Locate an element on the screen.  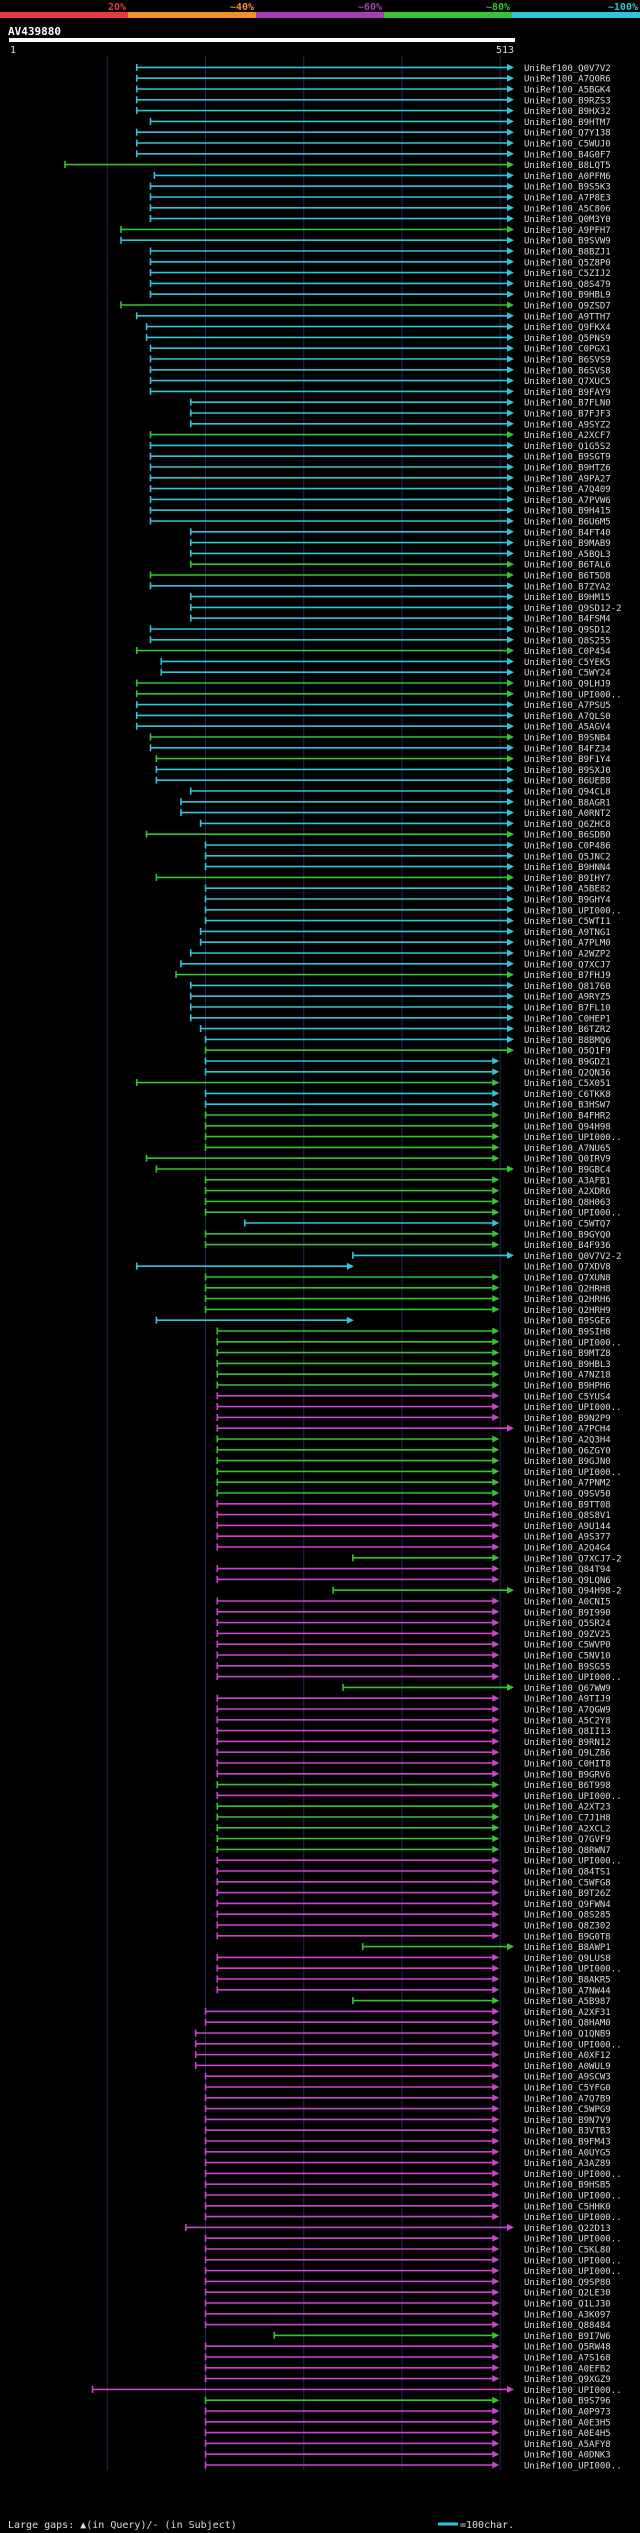
hit-row: UniRef100_B4FHR2 is located at coordinates (407, 1116).